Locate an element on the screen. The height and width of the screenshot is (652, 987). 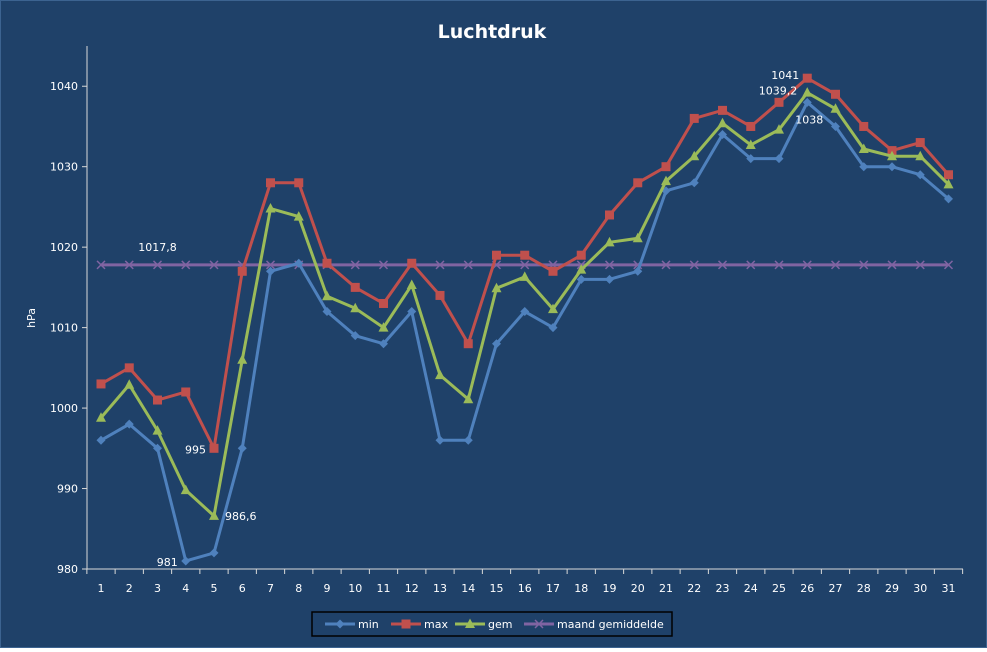
legend-label: min is located at coordinates (368, 624).